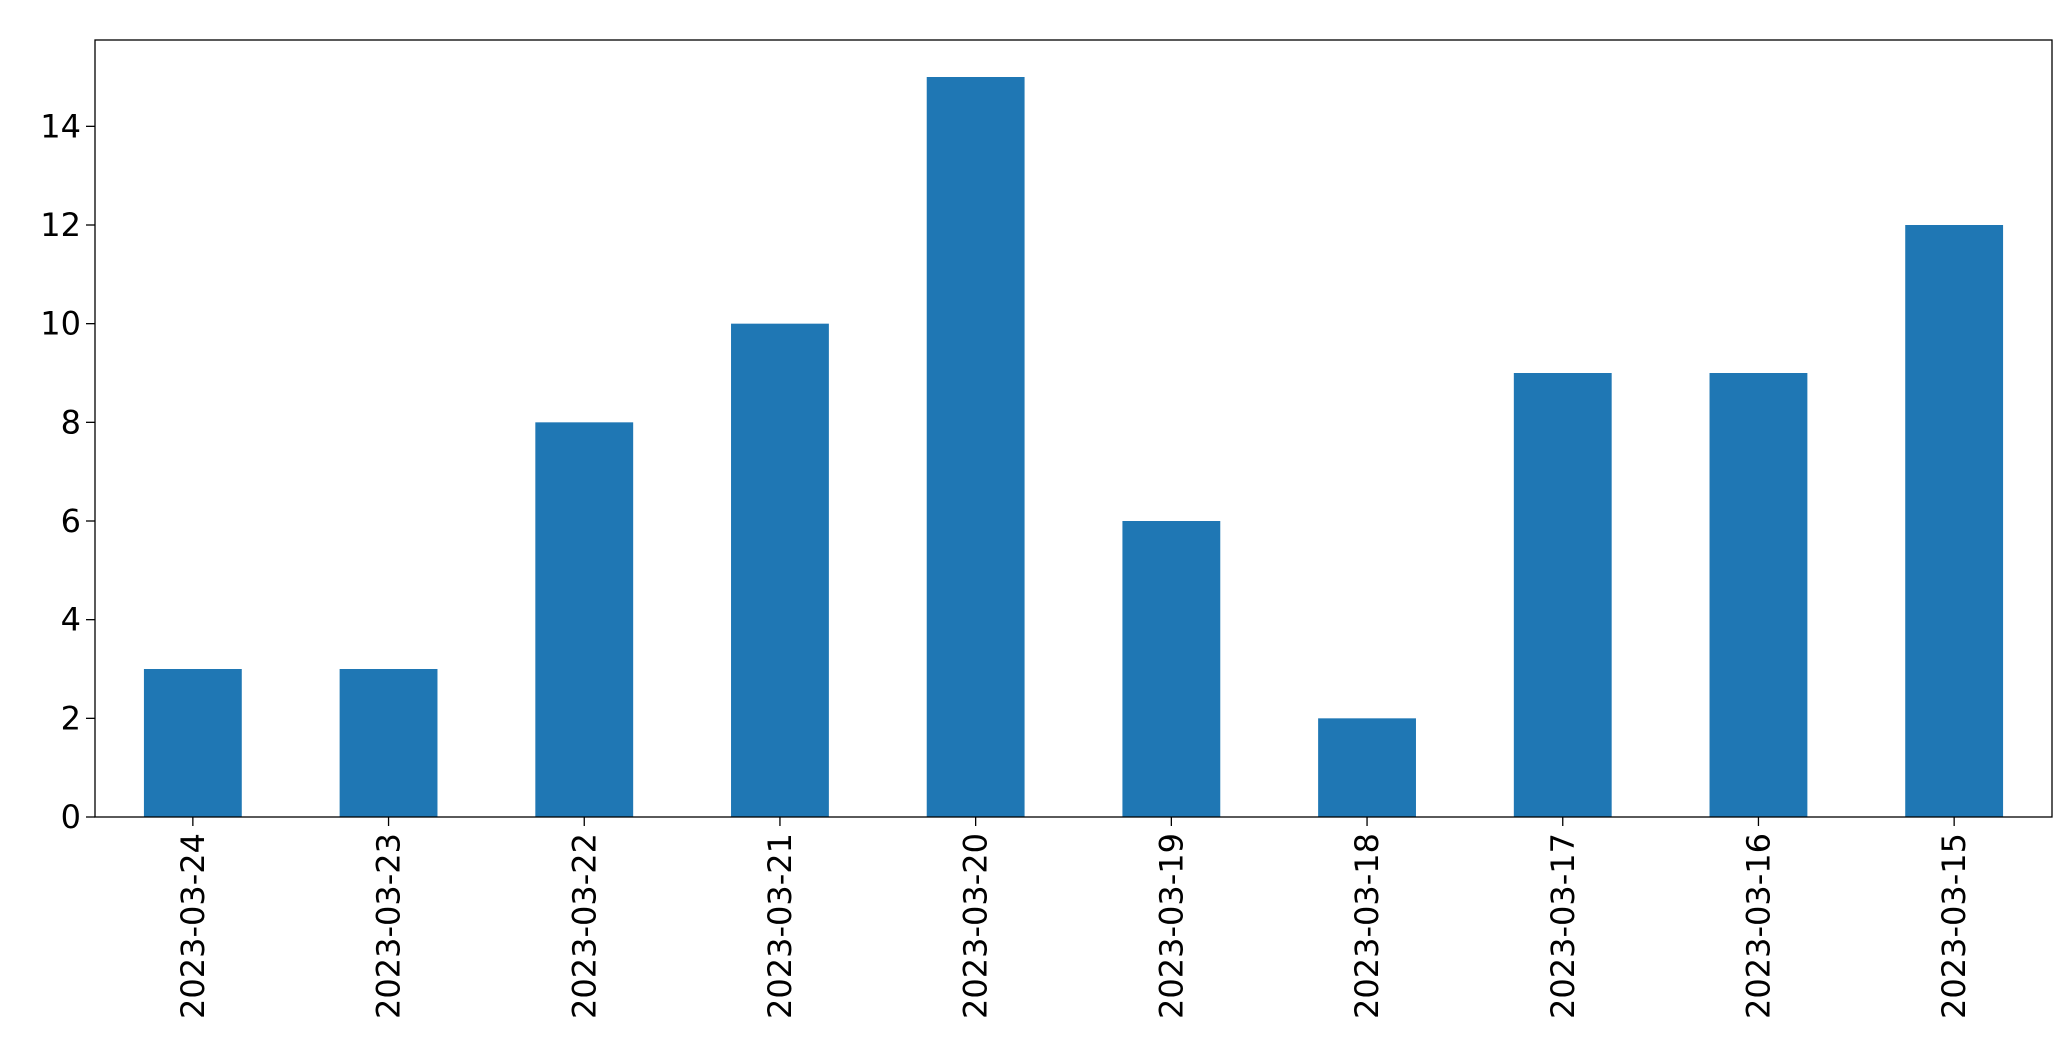  I want to click on y-tick-label: 4, so click(71, 620).